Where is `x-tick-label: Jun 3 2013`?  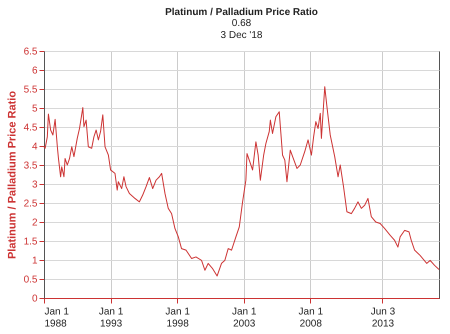 x-tick-label: Jun 3 2013 is located at coordinates (383, 318).